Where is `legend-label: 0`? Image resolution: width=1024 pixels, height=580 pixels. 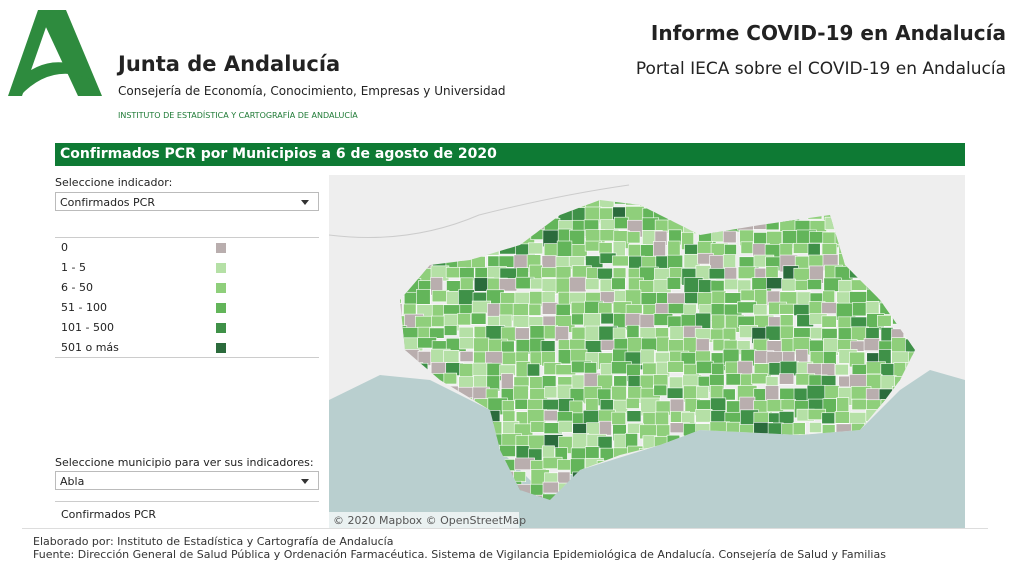 legend-label: 0 is located at coordinates (64, 247).